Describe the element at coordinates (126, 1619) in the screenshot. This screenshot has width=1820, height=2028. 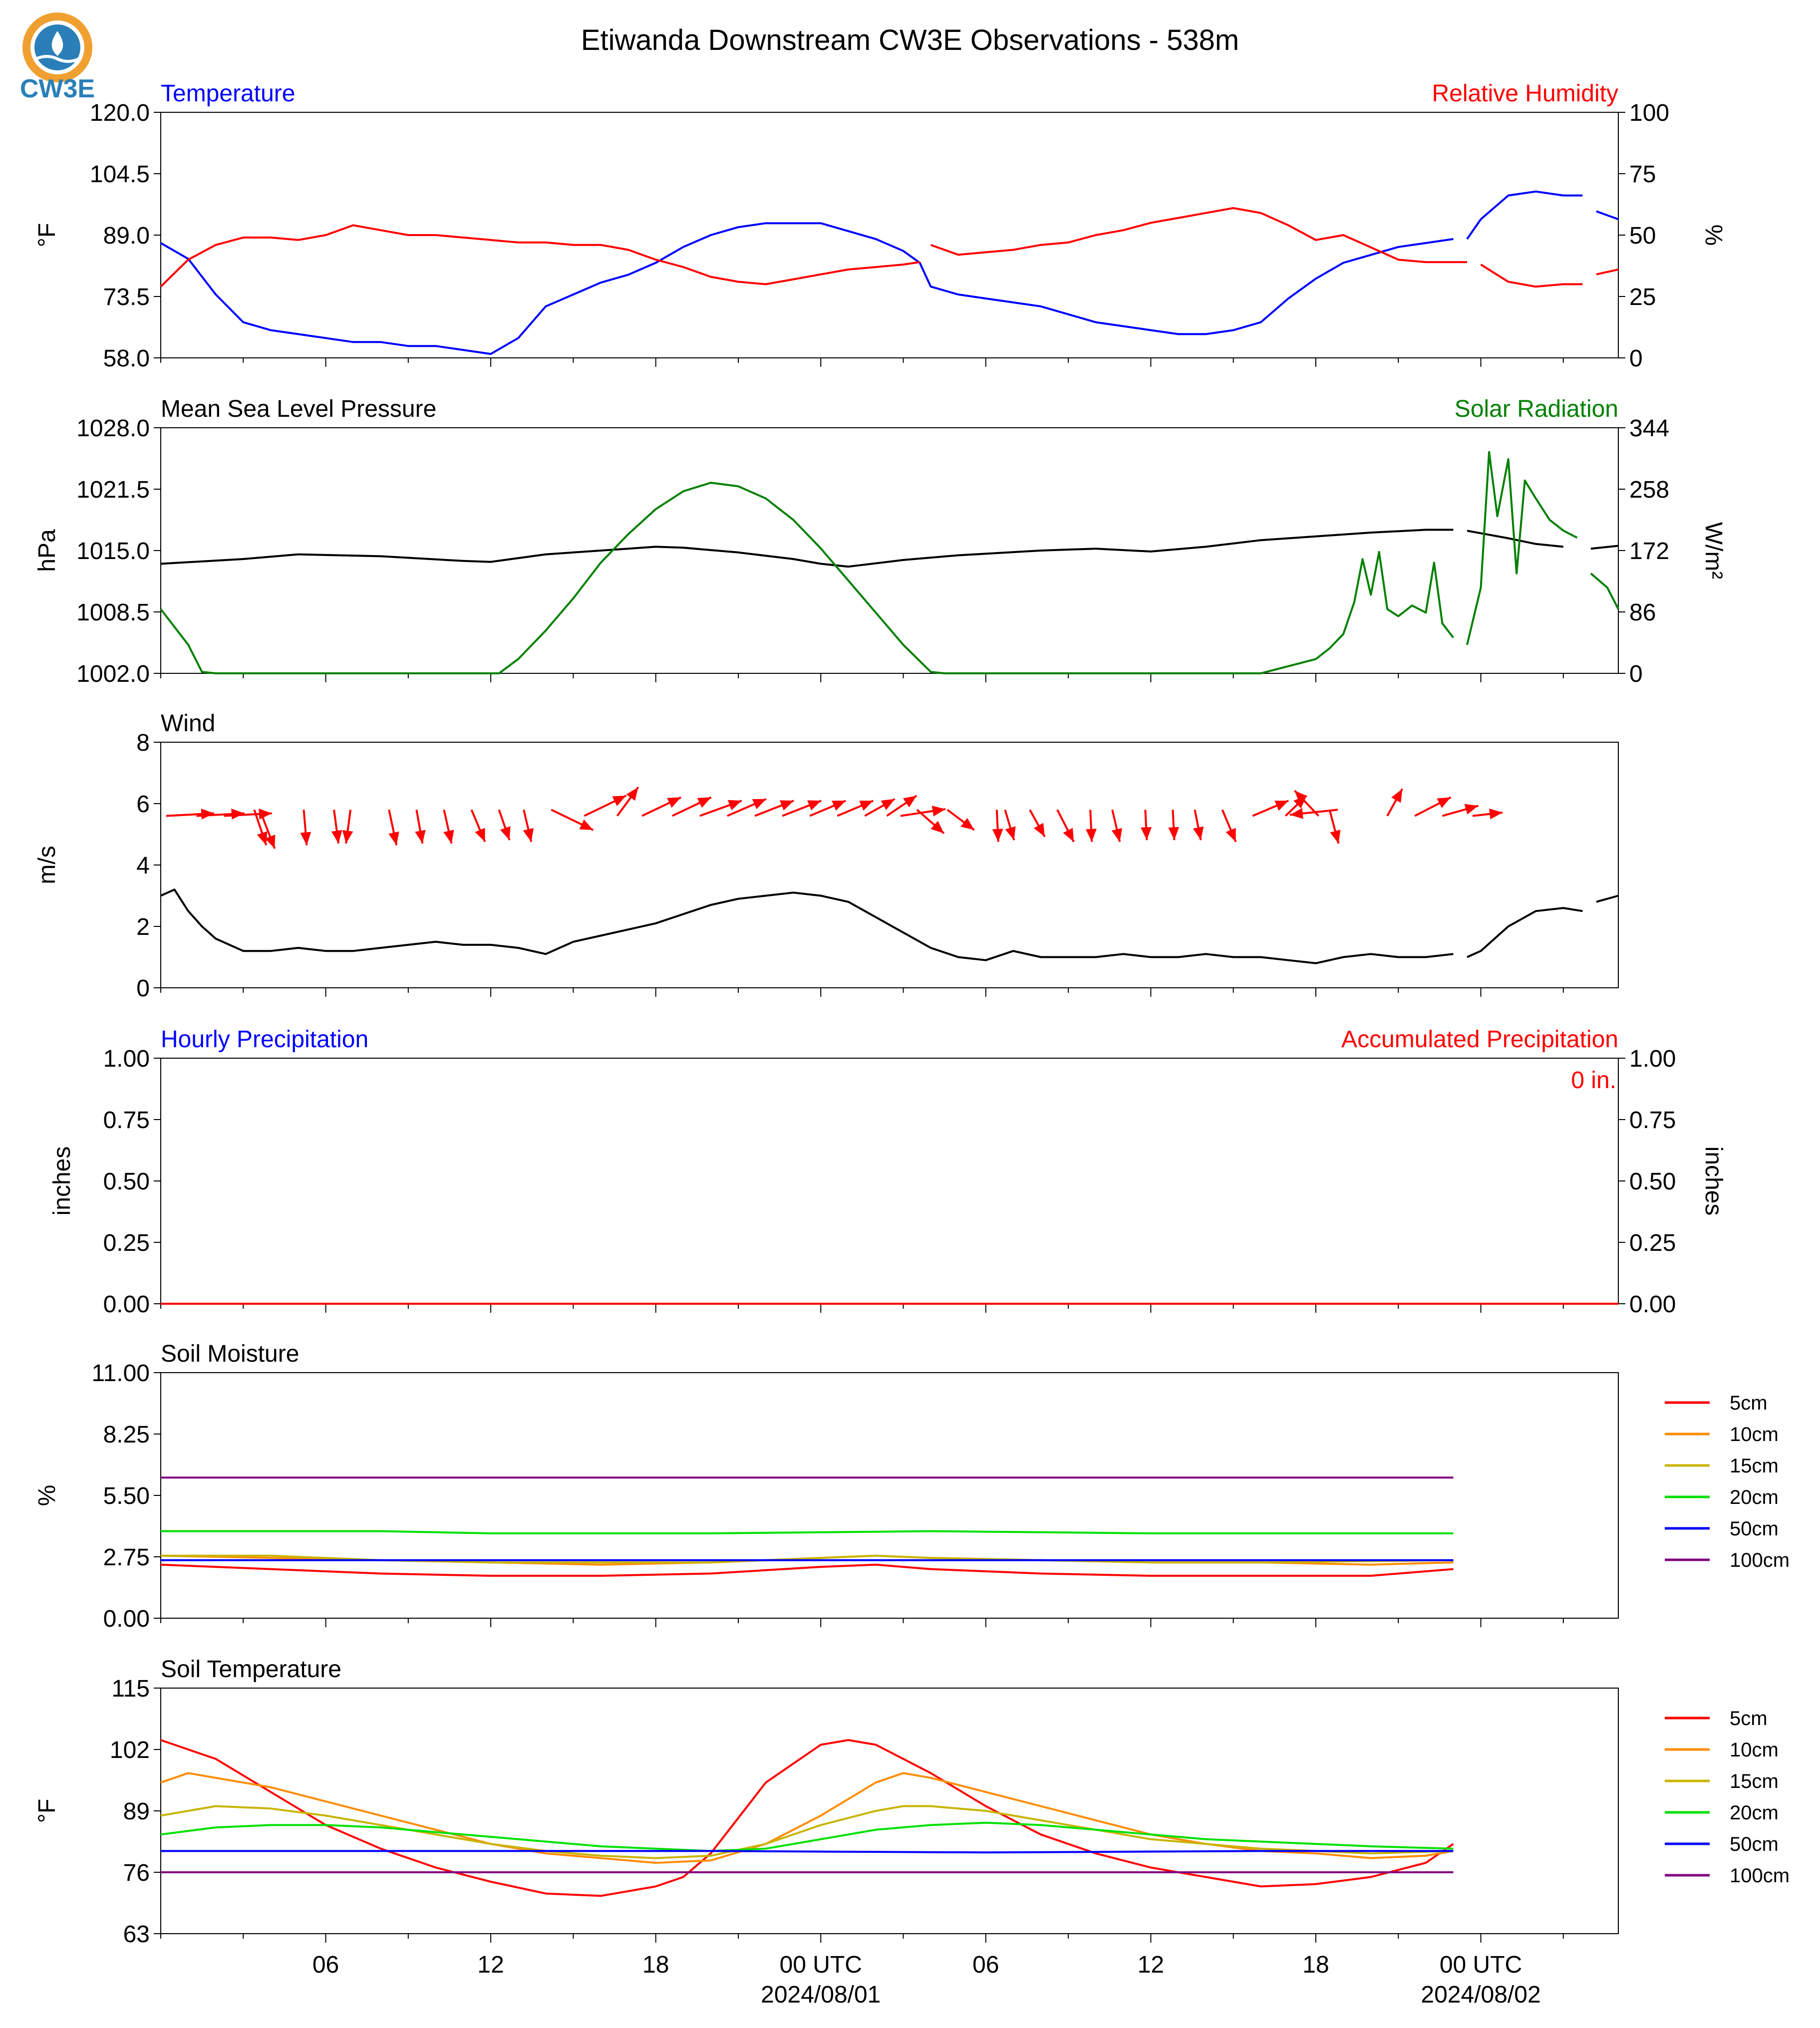
I see `y-tick-label: 0.00` at that location.